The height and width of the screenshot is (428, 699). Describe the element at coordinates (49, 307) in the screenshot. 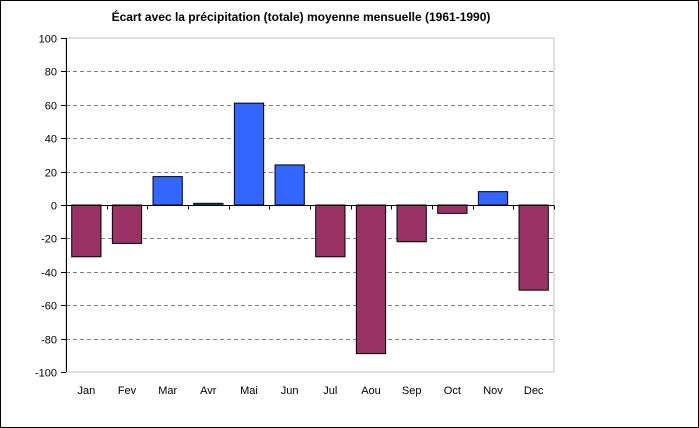

I see `y-tick-label: -60` at that location.